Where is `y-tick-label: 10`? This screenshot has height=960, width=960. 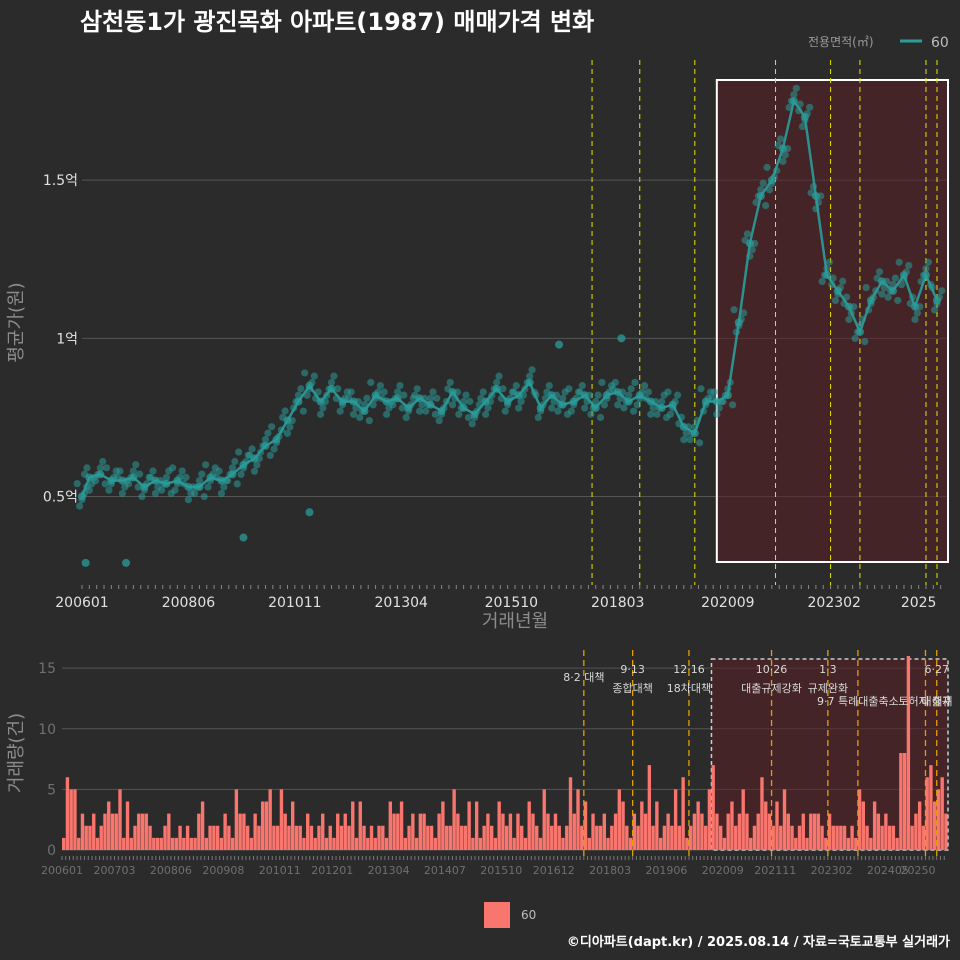
y-tick-label: 10 is located at coordinates (47, 730).